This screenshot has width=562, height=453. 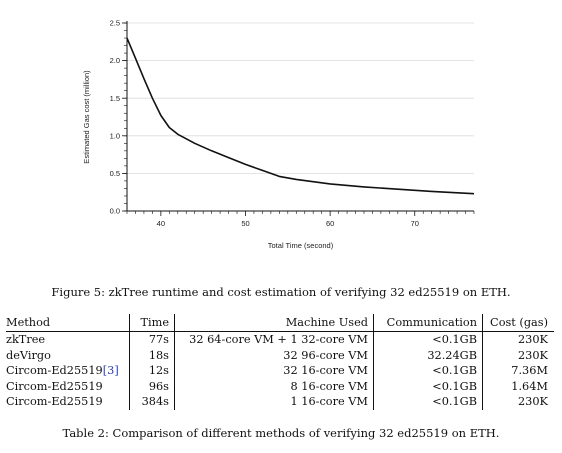 What do you see at coordinates (301, 245) in the screenshot?
I see `x-axis-title: Total Time (second)` at bounding box center [301, 245].